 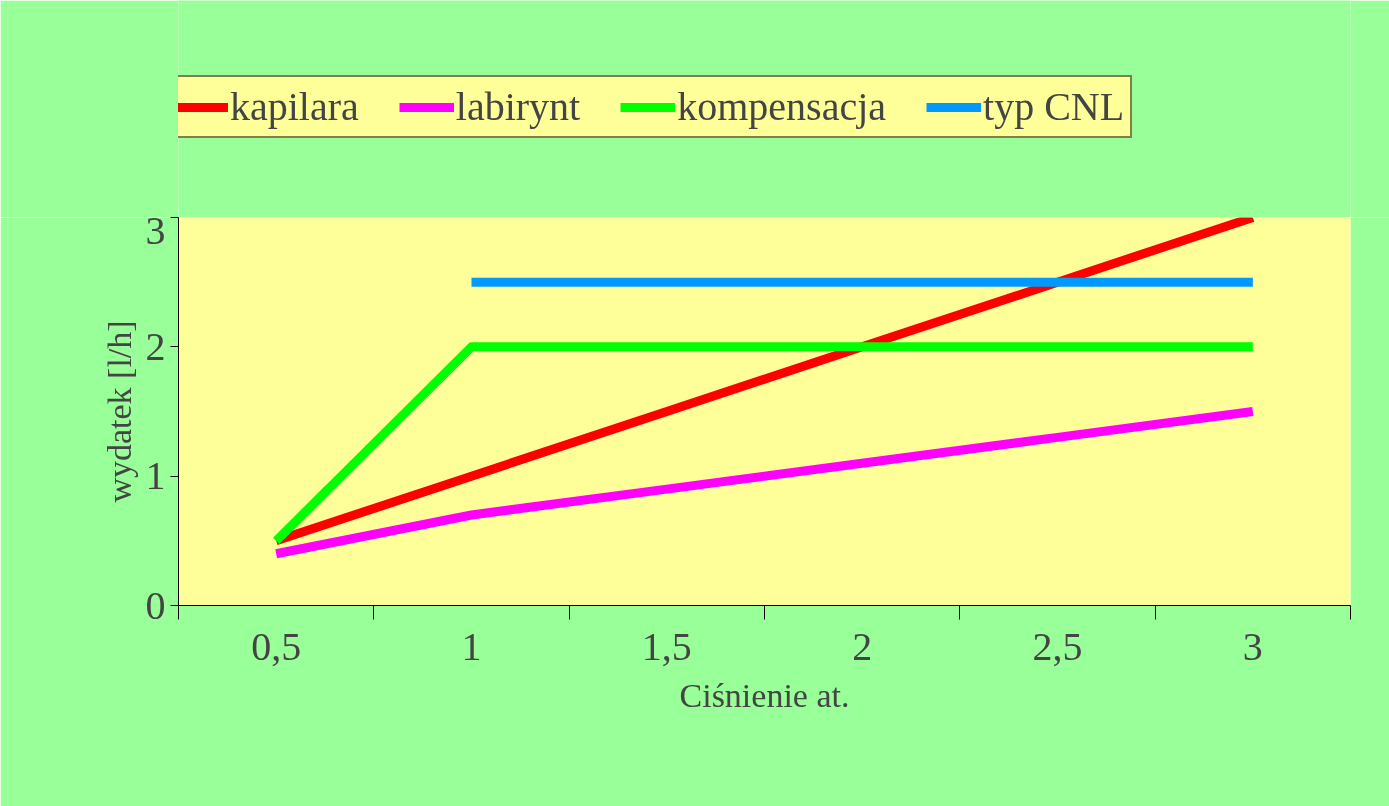 I want to click on x-tick-label: 3, so click(x=1252, y=646).